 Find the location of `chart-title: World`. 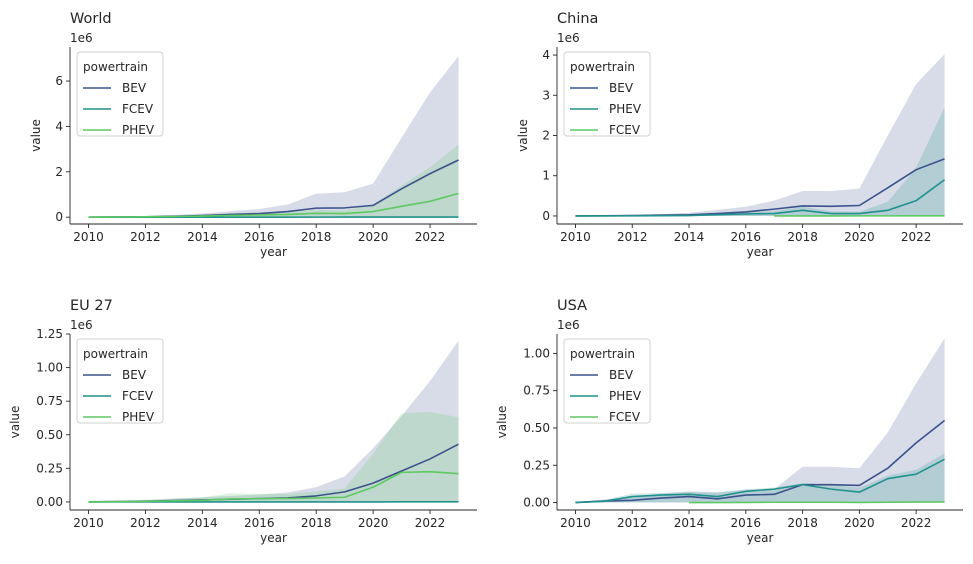

chart-title: World is located at coordinates (91, 19).